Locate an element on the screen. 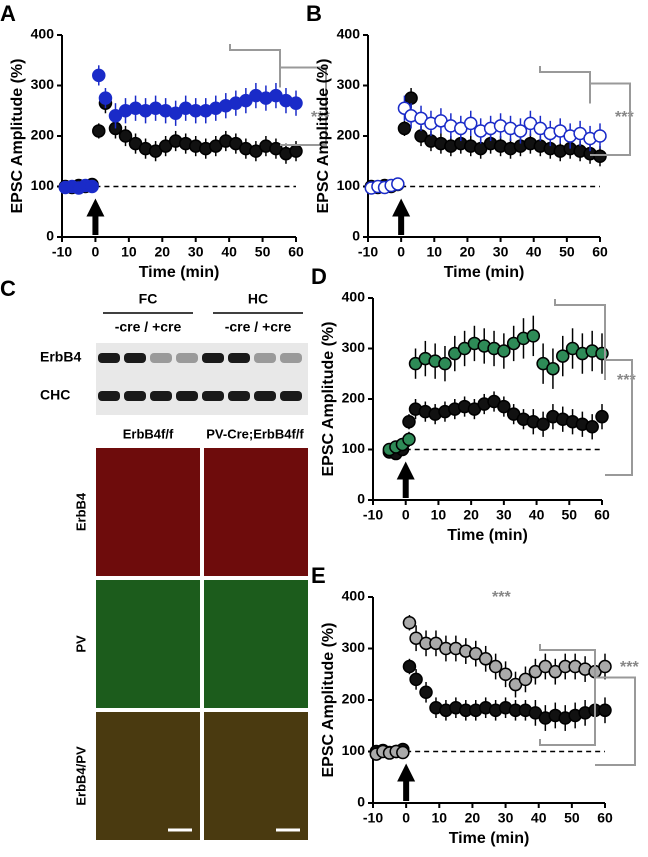 The image size is (648, 857). blot-row-label: CHC is located at coordinates (55, 395).